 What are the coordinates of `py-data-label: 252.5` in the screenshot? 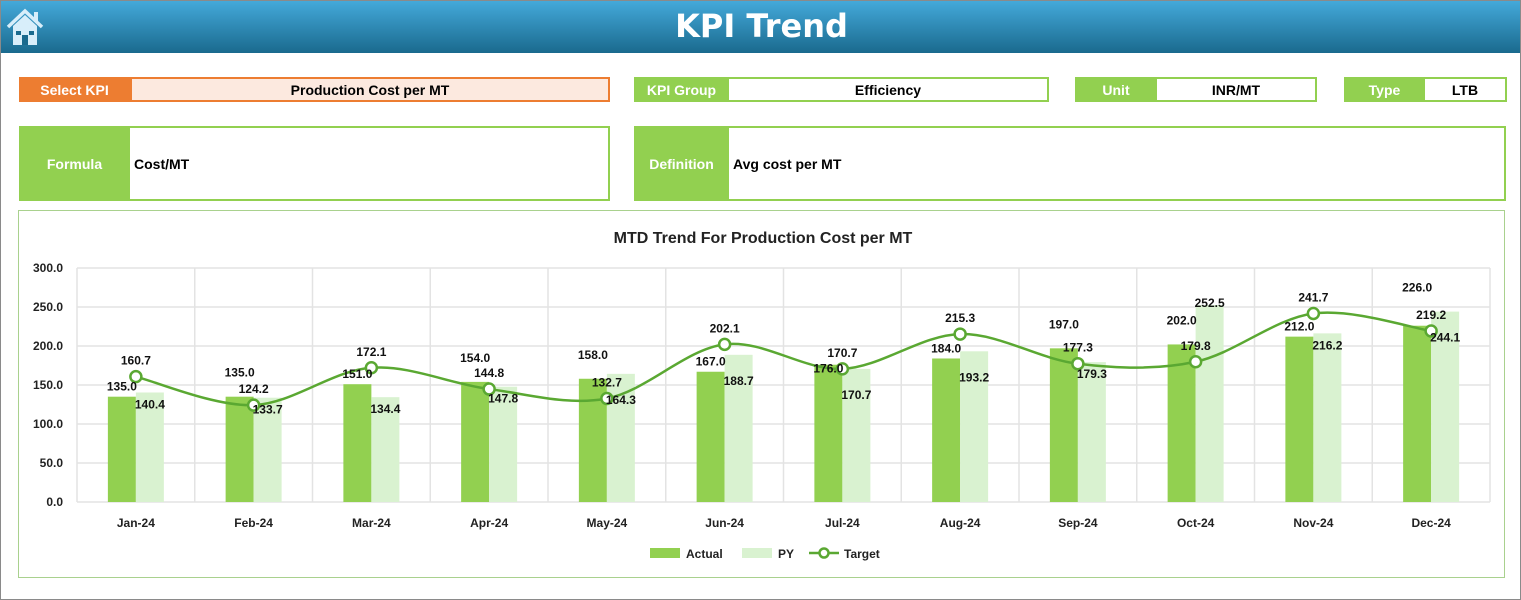 It's located at (1210, 303).